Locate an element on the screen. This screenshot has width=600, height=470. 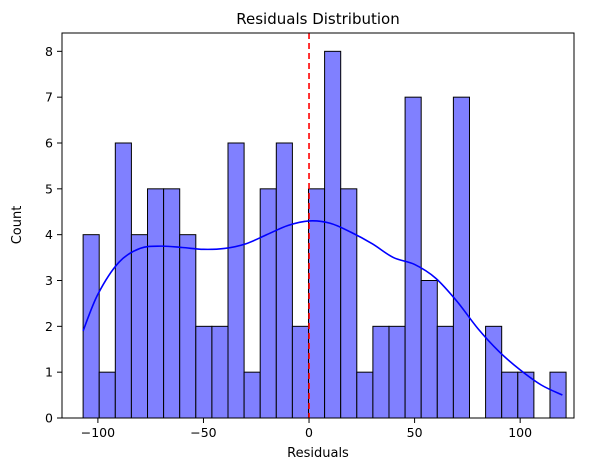
x-tick-label: 100 is located at coordinates (520, 432).